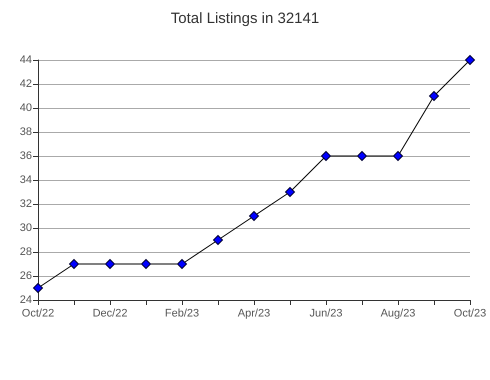  I want to click on y-tick-label: 24, so click(26, 300).